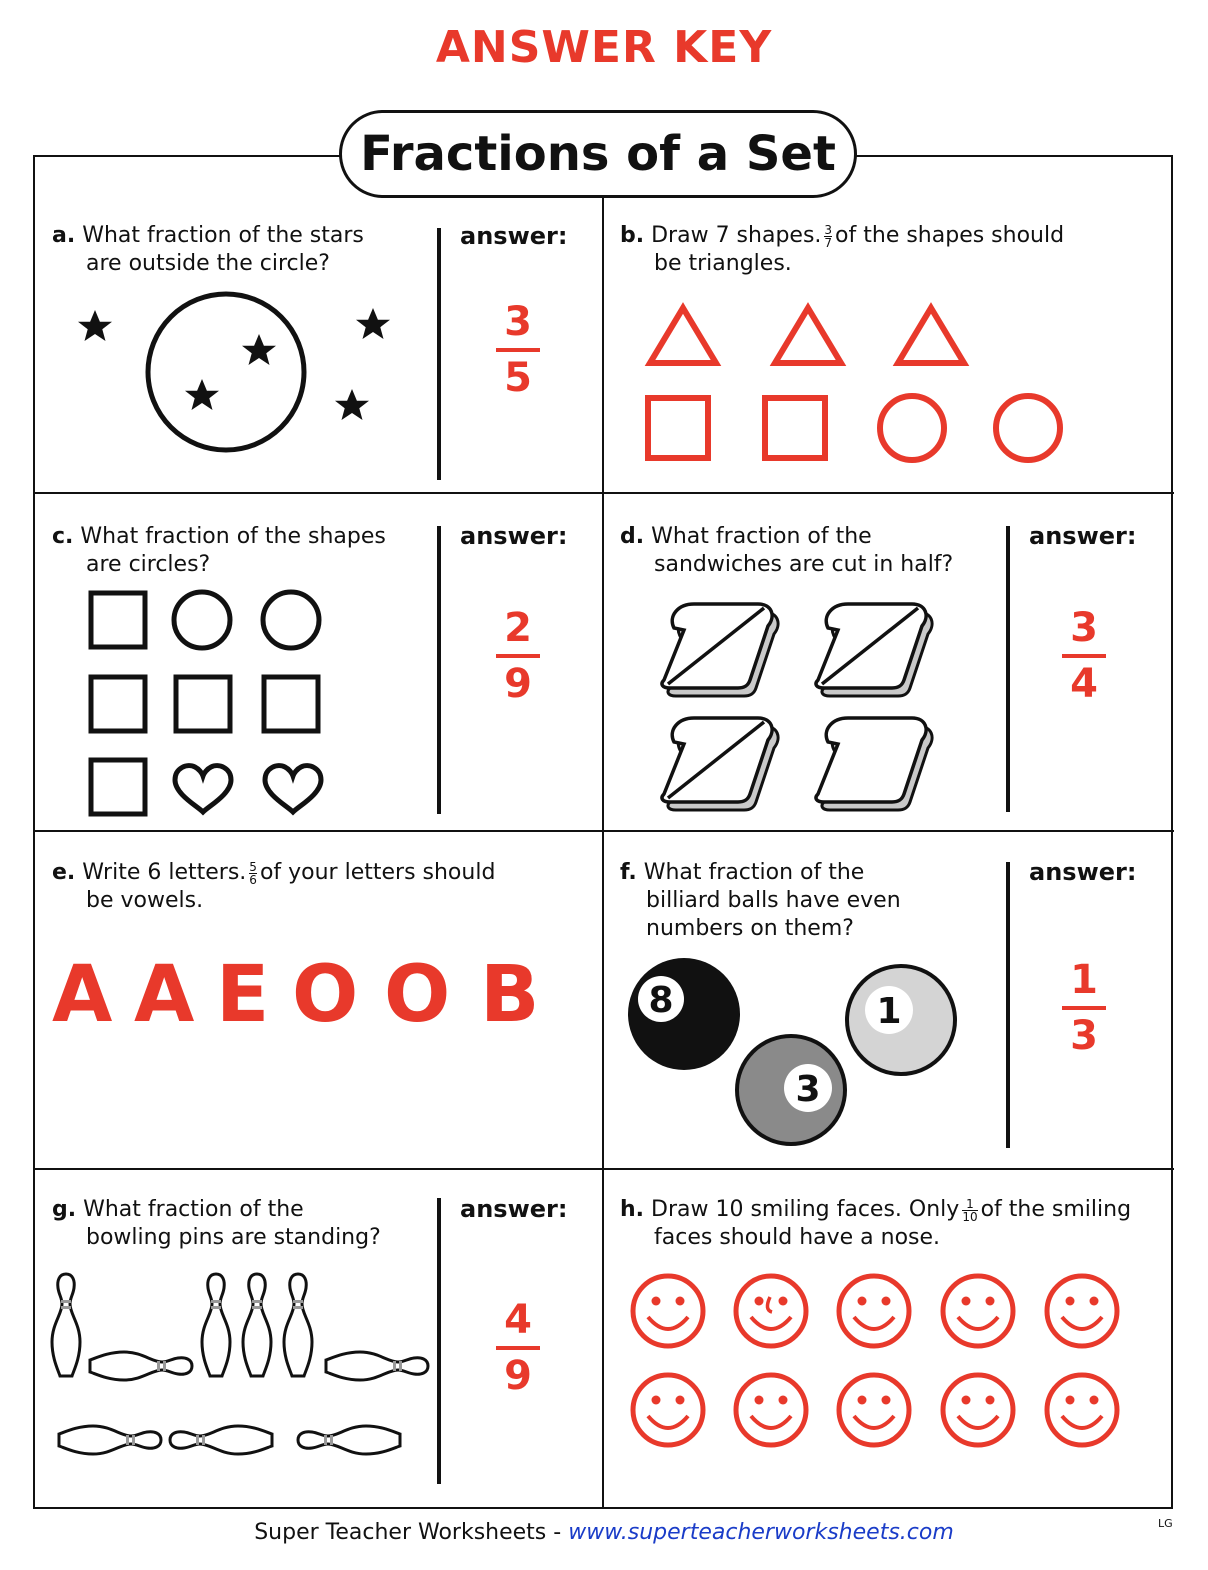  Describe the element at coordinates (771, 1311) in the screenshot. I see `smiley-face-with-nose-icon` at that location.